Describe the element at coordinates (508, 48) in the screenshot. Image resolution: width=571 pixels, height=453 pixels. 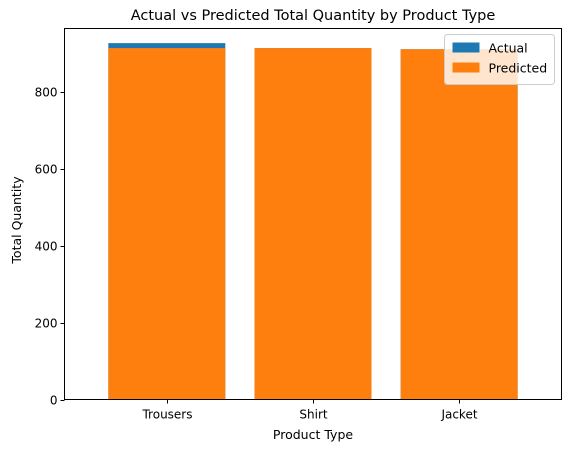
I see `legend-label-actual: Actual` at that location.